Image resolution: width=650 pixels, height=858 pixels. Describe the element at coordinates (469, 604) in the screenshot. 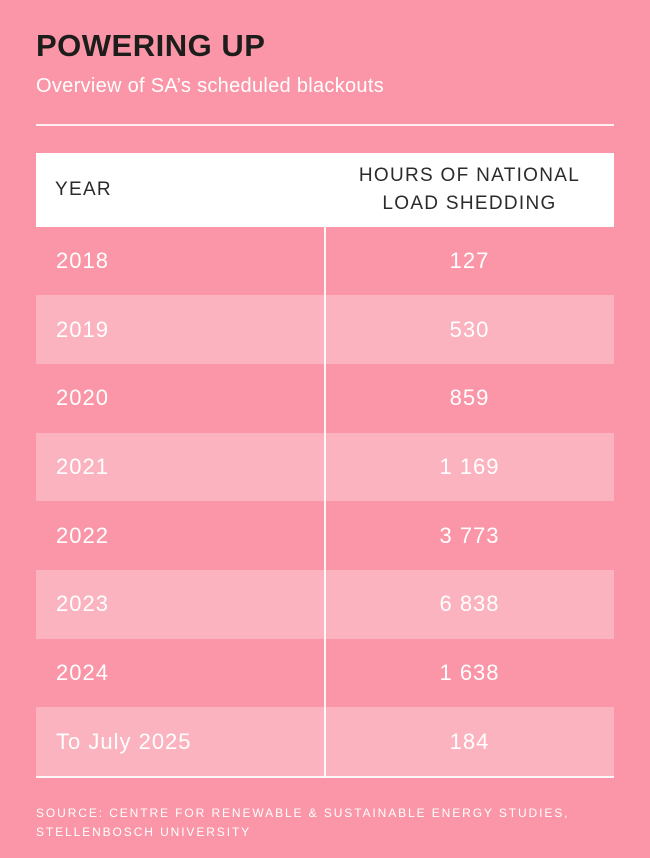

I see `hours-cell: 6 838` at that location.